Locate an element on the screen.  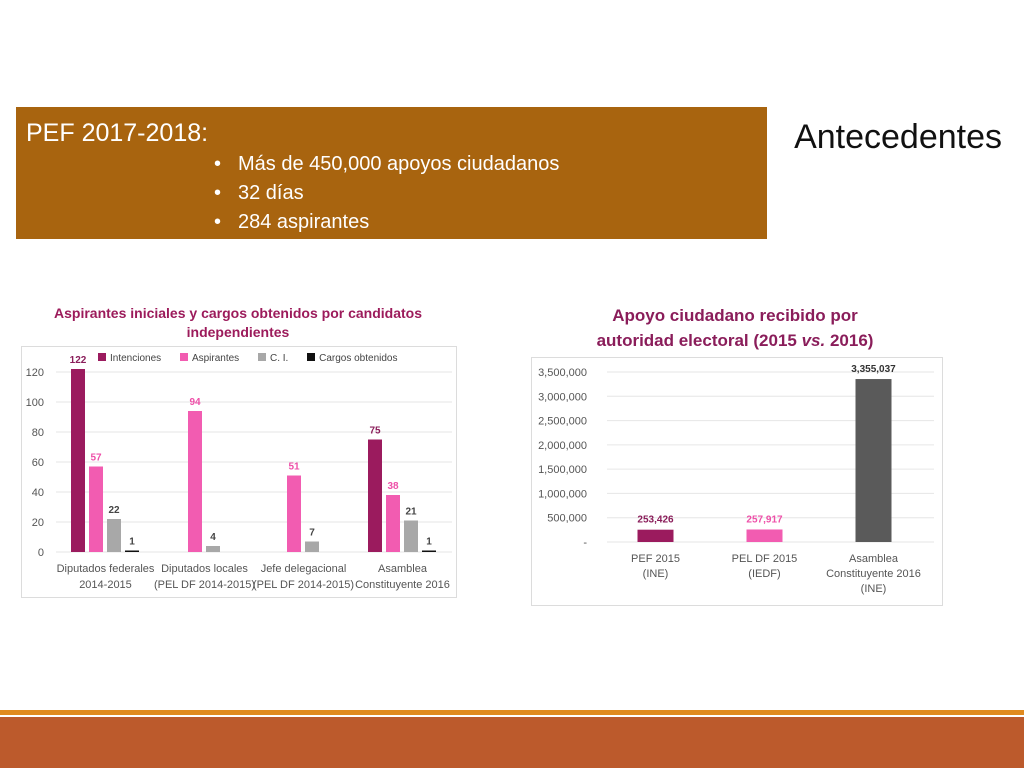
bullet-text: Más de 450,000 apoyos ciudadanos is located at coordinates (399, 164).